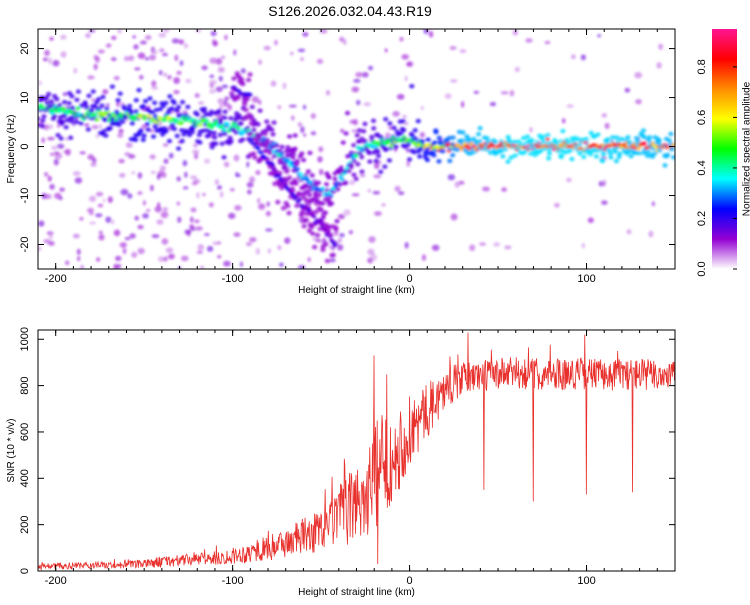 This screenshot has height=605, width=750. I want to click on snr-y-tick-label: 1000, so click(25, 339).